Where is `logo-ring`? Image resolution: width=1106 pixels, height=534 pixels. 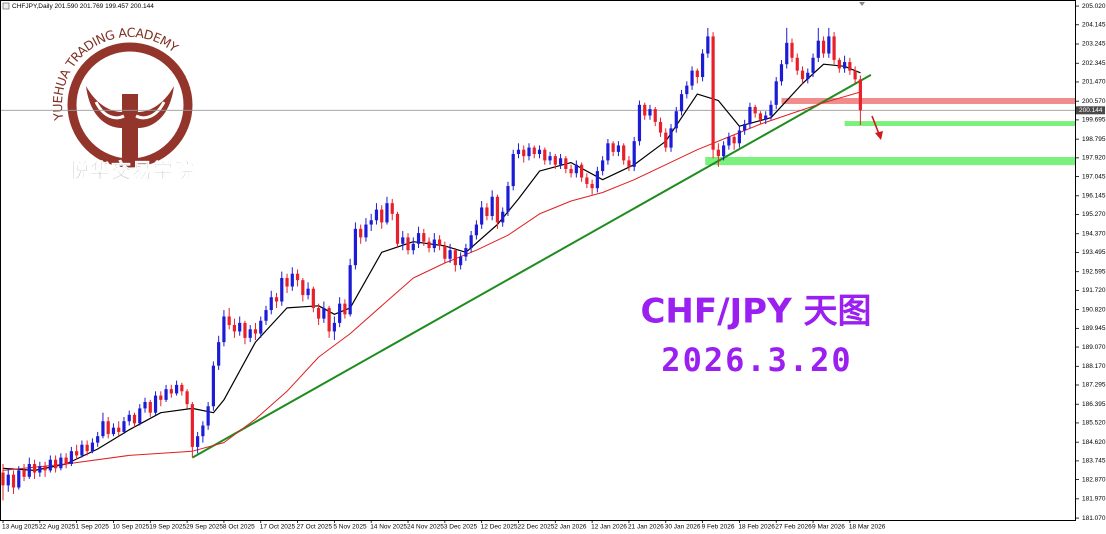
logo-ring is located at coordinates (130, 105).